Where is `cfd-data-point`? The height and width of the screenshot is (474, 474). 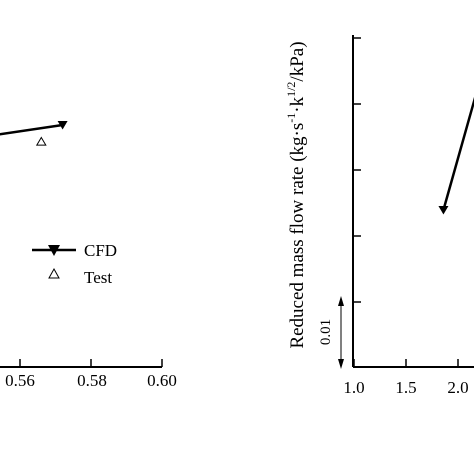
cfd-data-point is located at coordinates (62, 125).